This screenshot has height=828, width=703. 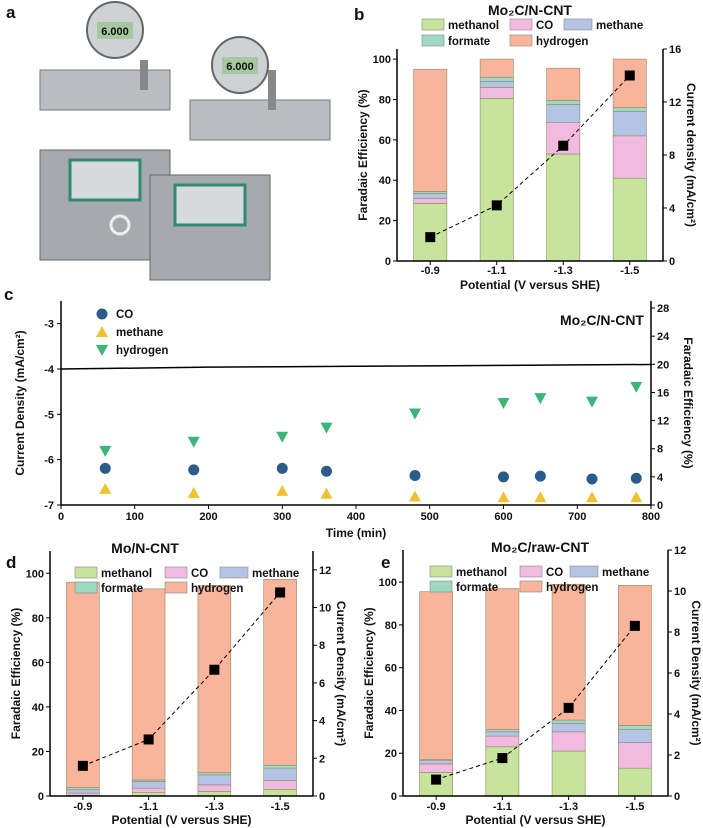 What do you see at coordinates (563, 271) in the screenshot?
I see `x-tick-label: -1.3` at bounding box center [563, 271].